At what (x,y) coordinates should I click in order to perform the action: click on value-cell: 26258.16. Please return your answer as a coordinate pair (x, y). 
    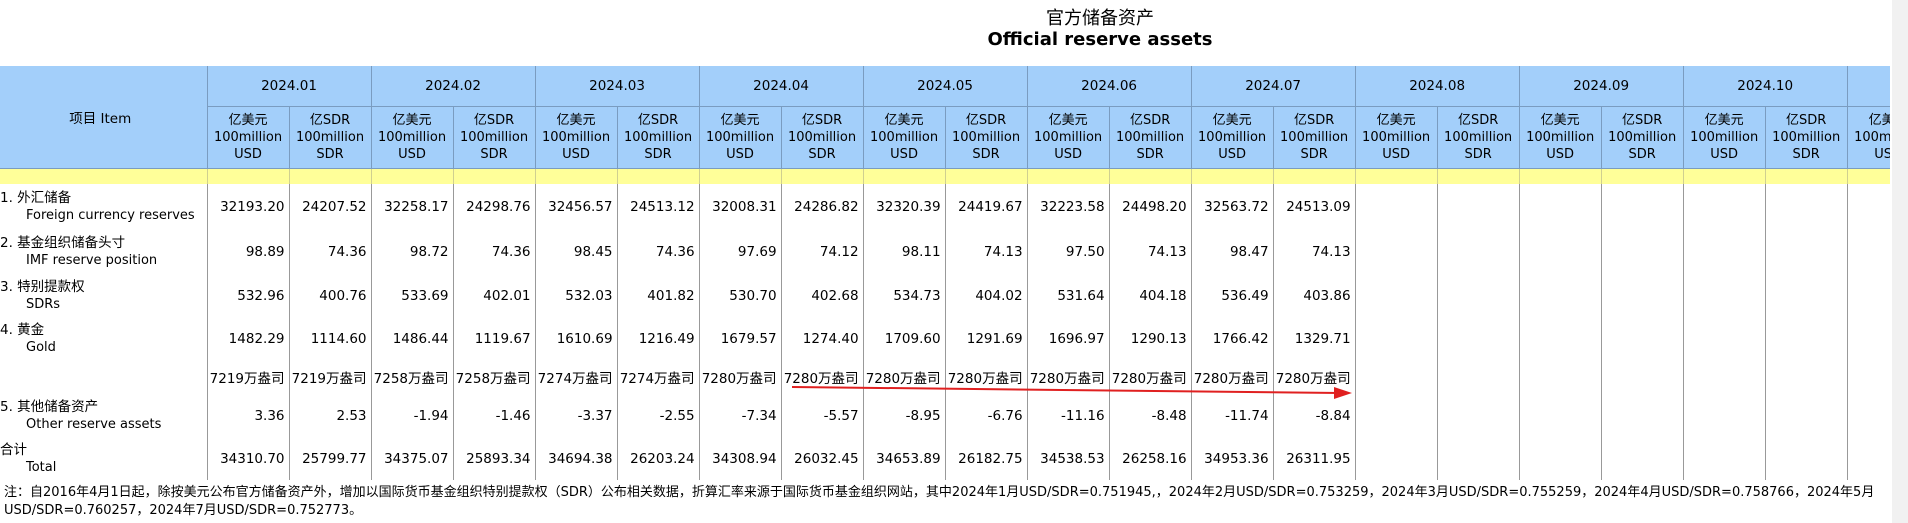
    Looking at the image, I should click on (1150, 458).